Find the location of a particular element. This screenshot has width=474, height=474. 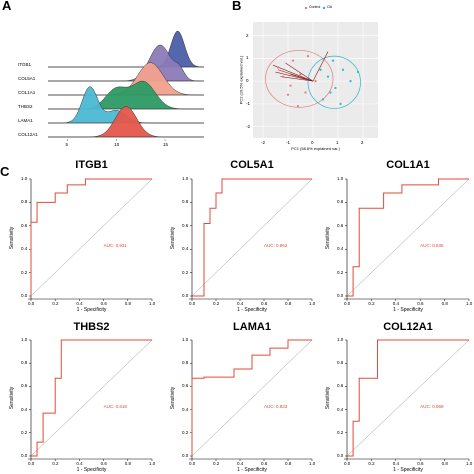

pca-ytick-label: -2 is located at coordinates (248, 126).